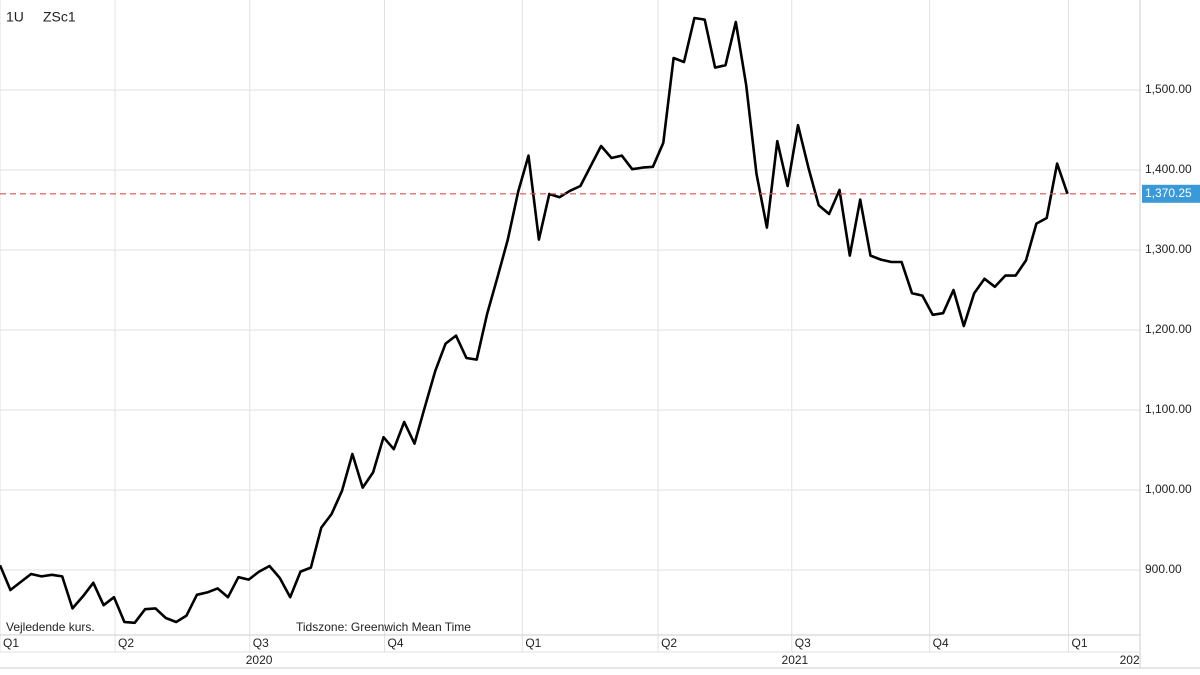 The image size is (1200, 675). What do you see at coordinates (1163, 569) in the screenshot?
I see `y-tick-label: 900.00` at bounding box center [1163, 569].